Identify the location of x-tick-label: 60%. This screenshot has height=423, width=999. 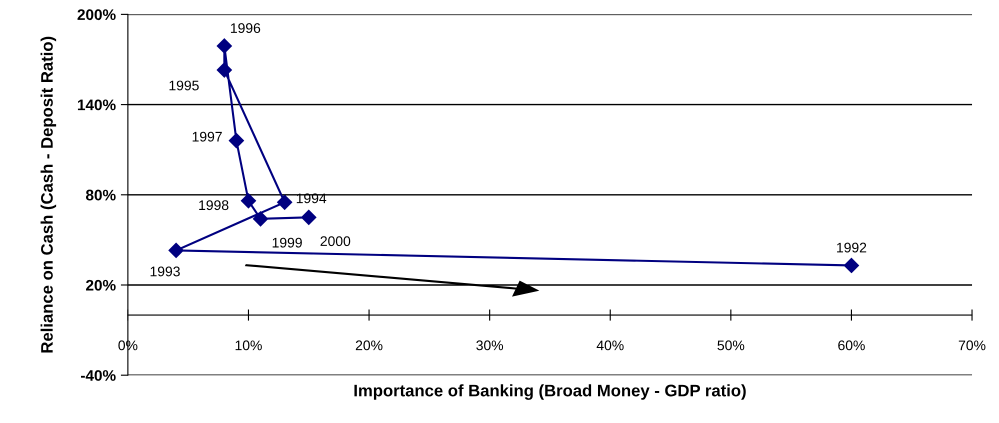
(851, 345).